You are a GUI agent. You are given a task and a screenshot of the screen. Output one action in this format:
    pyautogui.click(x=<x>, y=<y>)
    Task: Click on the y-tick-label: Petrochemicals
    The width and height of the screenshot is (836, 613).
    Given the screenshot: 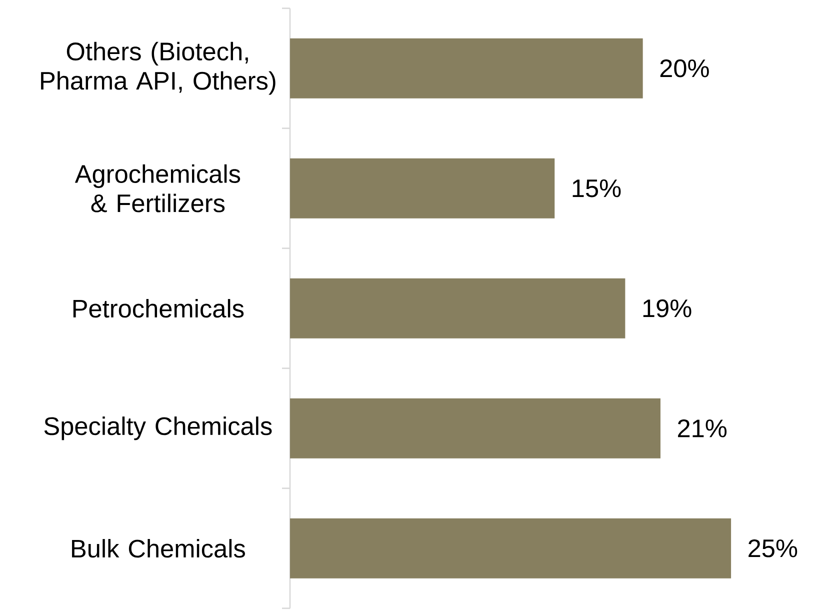 What is the action you would take?
    pyautogui.click(x=158, y=308)
    